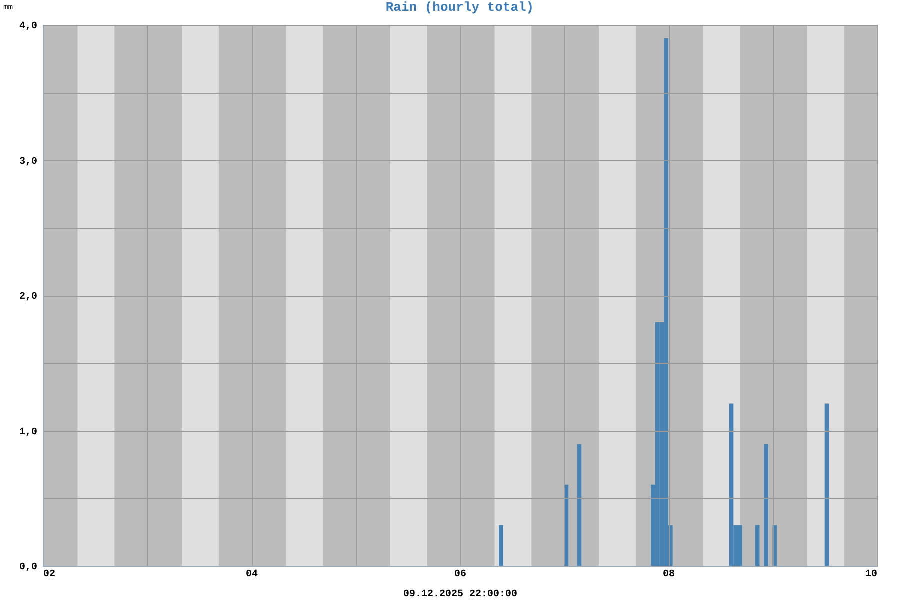 Image resolution: width=900 pixels, height=600 pixels. I want to click on x-tick-label: 02, so click(50, 575).